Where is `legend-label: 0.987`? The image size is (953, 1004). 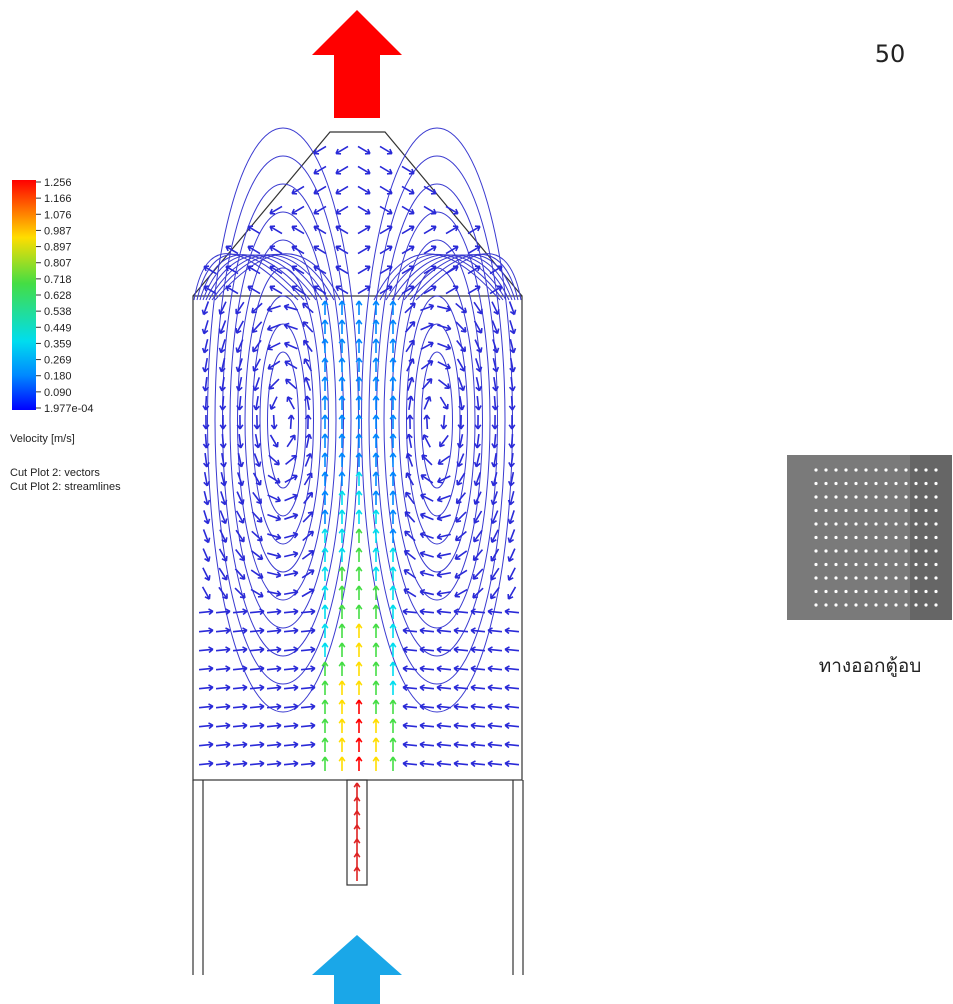
legend-label: 0.987 is located at coordinates (58, 231).